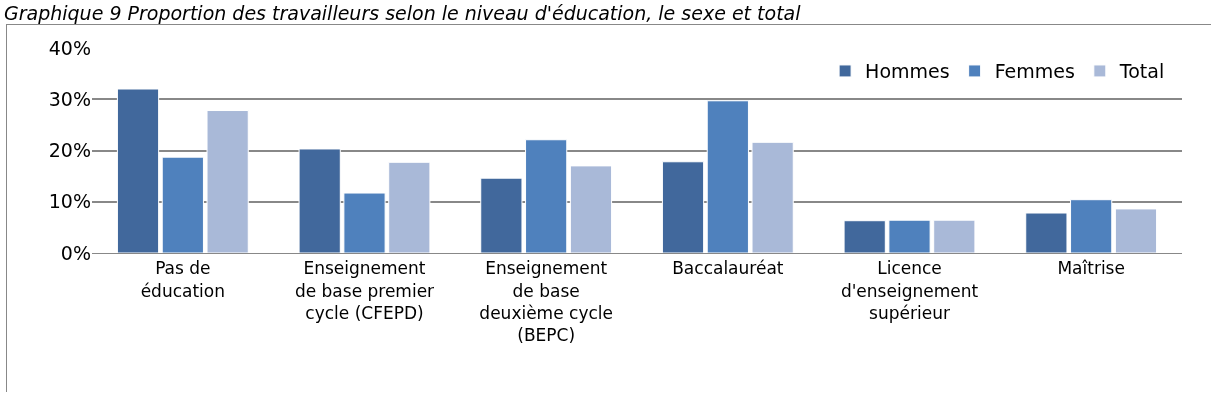 The width and height of the screenshot is (1220, 401). What do you see at coordinates (728, 268) in the screenshot?
I see `x-tick-label: Baccalauréat` at bounding box center [728, 268].